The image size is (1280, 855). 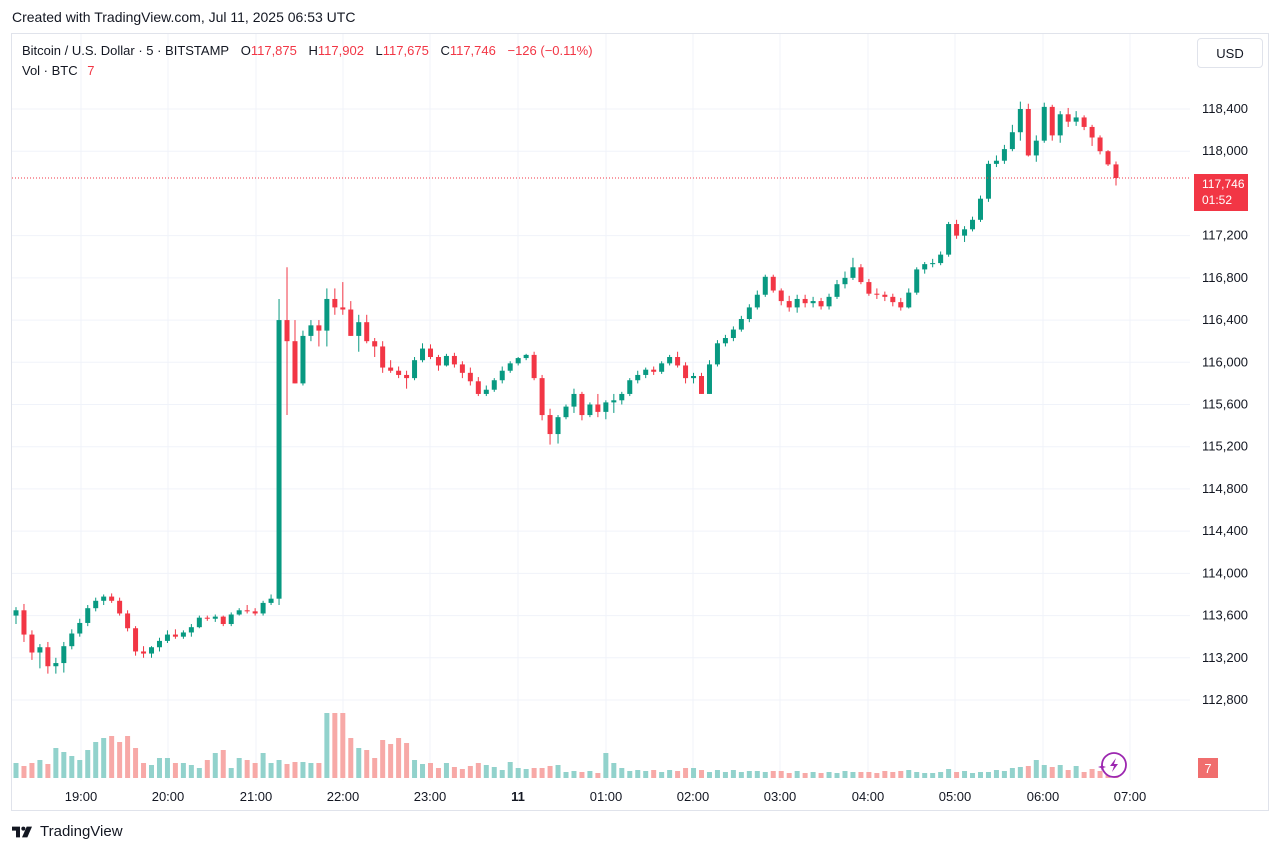 I want to click on symbol-name: Bitcoin / U.S. Dollar · 5 · BITSTAMP, so click(x=126, y=50).